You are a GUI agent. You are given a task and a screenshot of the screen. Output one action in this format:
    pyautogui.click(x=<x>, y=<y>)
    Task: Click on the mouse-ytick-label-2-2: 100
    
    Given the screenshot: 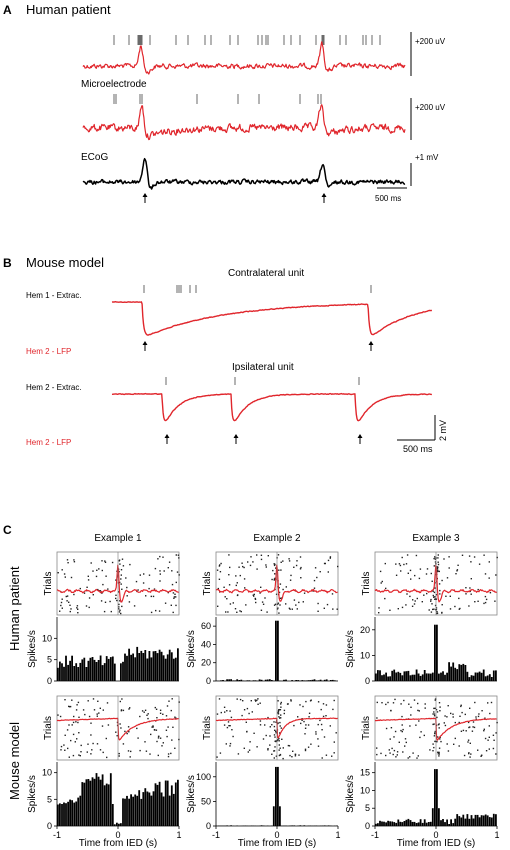 What is the action you would take?
    pyautogui.click(x=203, y=777)
    